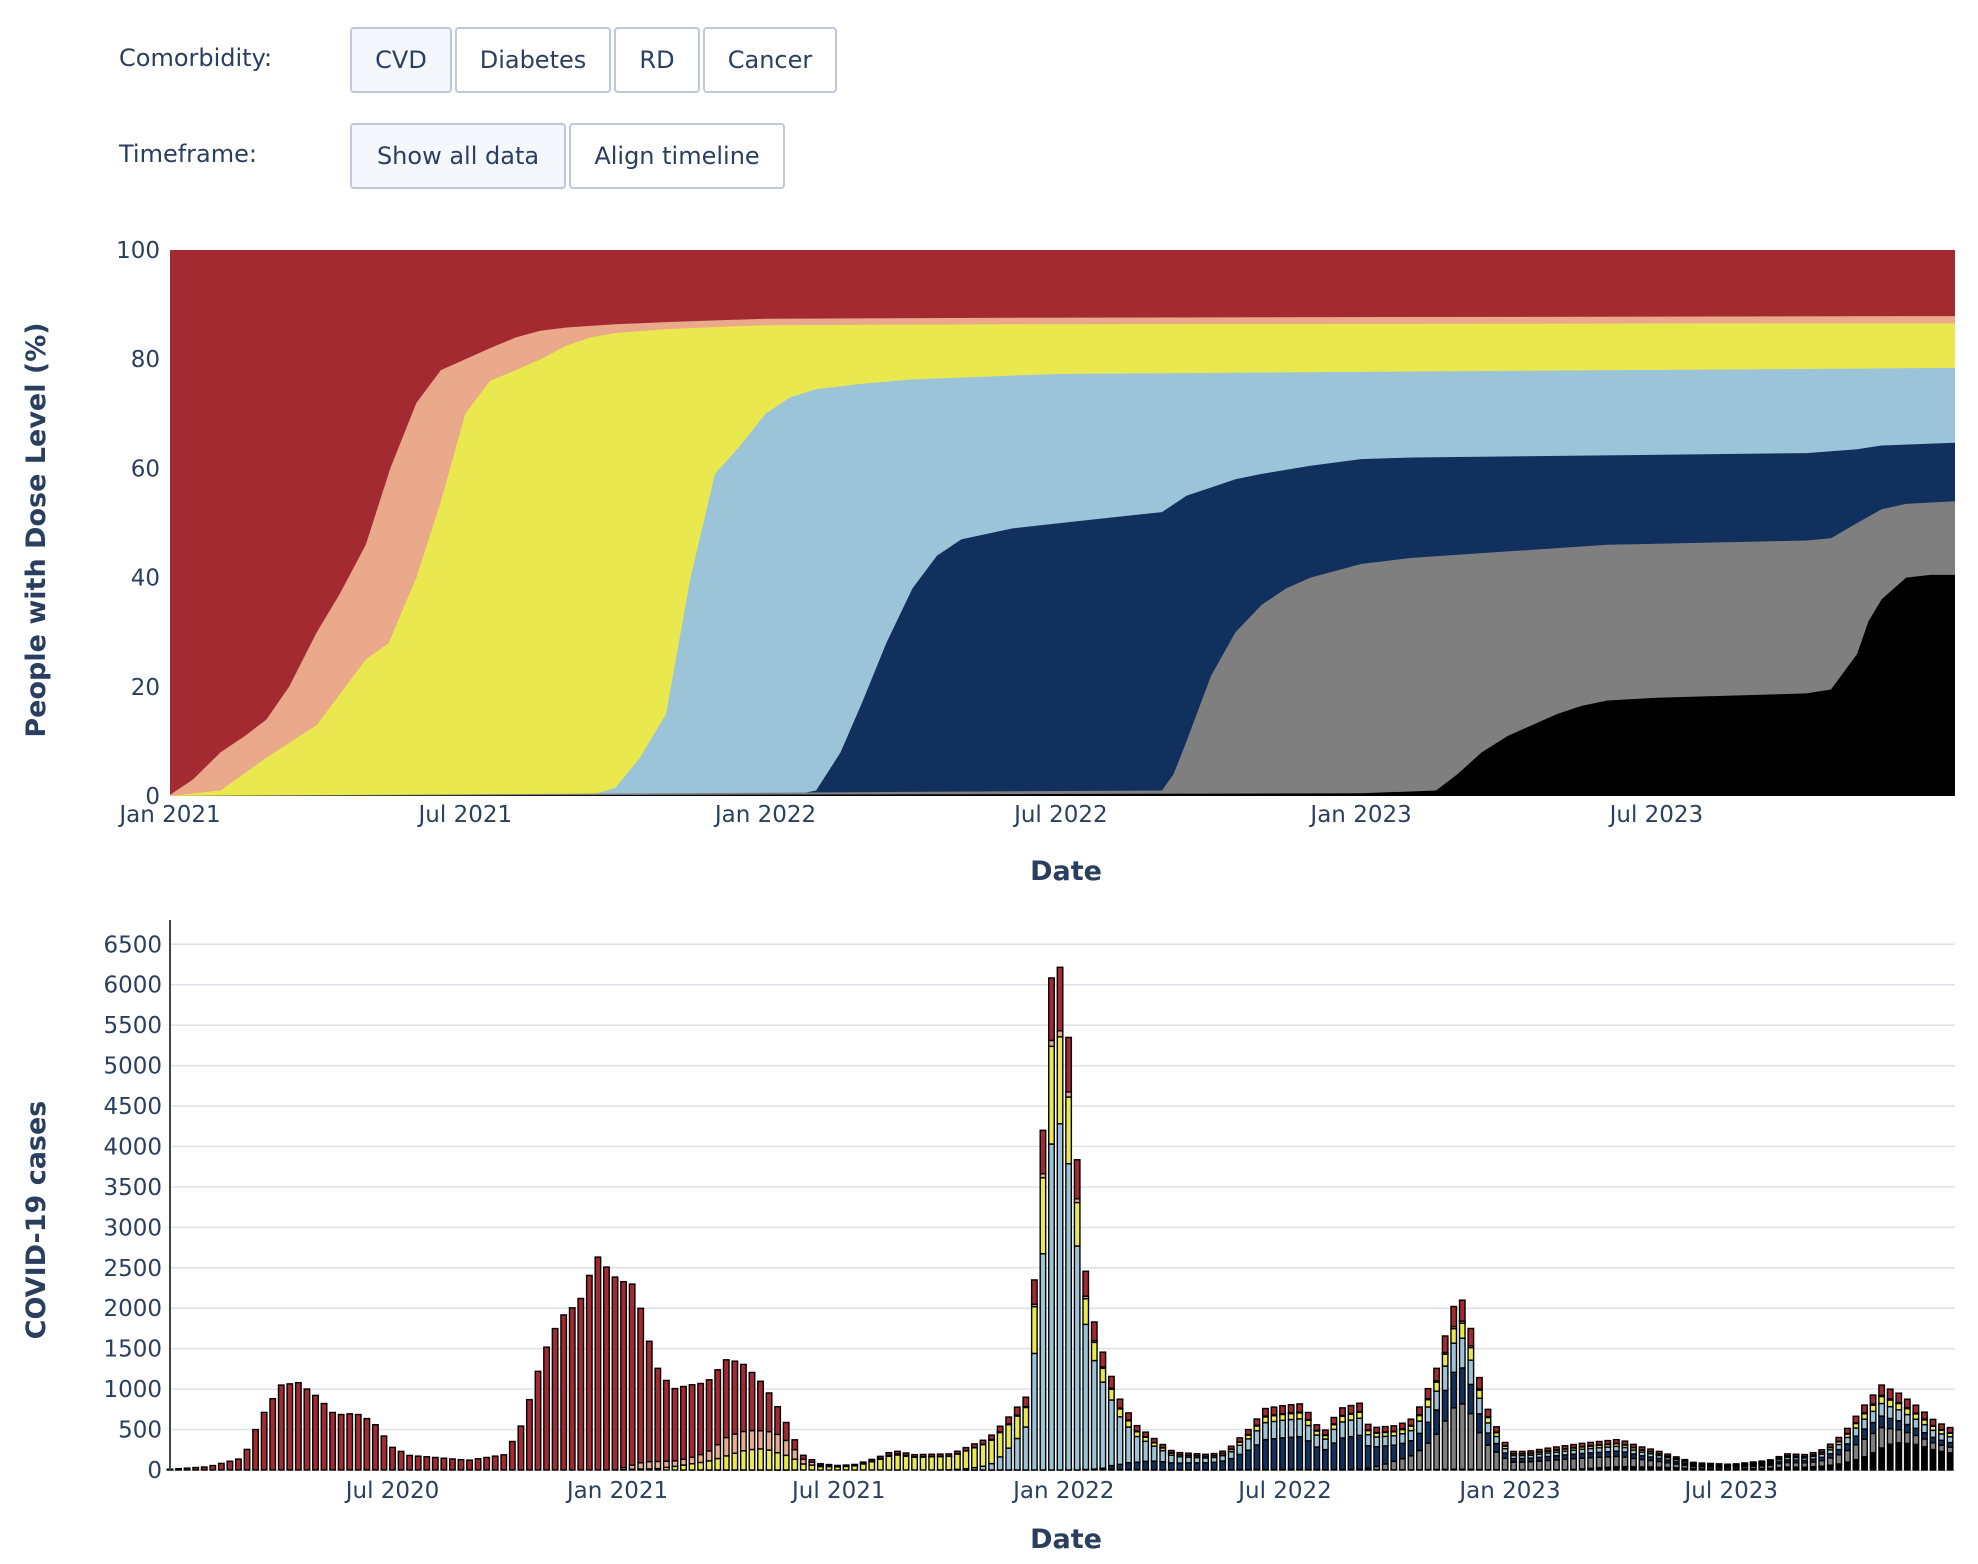 Image resolution: width=1978 pixels, height=1564 pixels. What do you see at coordinates (401, 60) in the screenshot?
I see `cvd-button: CVD` at bounding box center [401, 60].